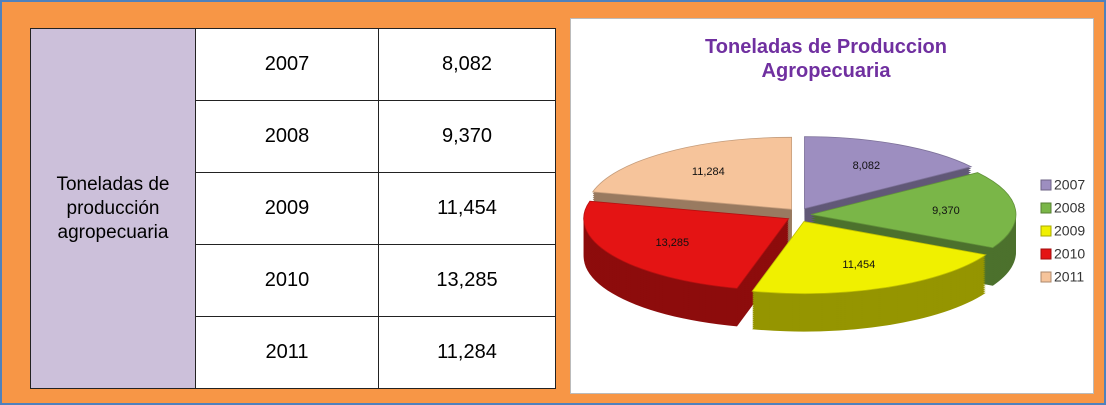  I want to click on legend-label: 2009, so click(1069, 231).